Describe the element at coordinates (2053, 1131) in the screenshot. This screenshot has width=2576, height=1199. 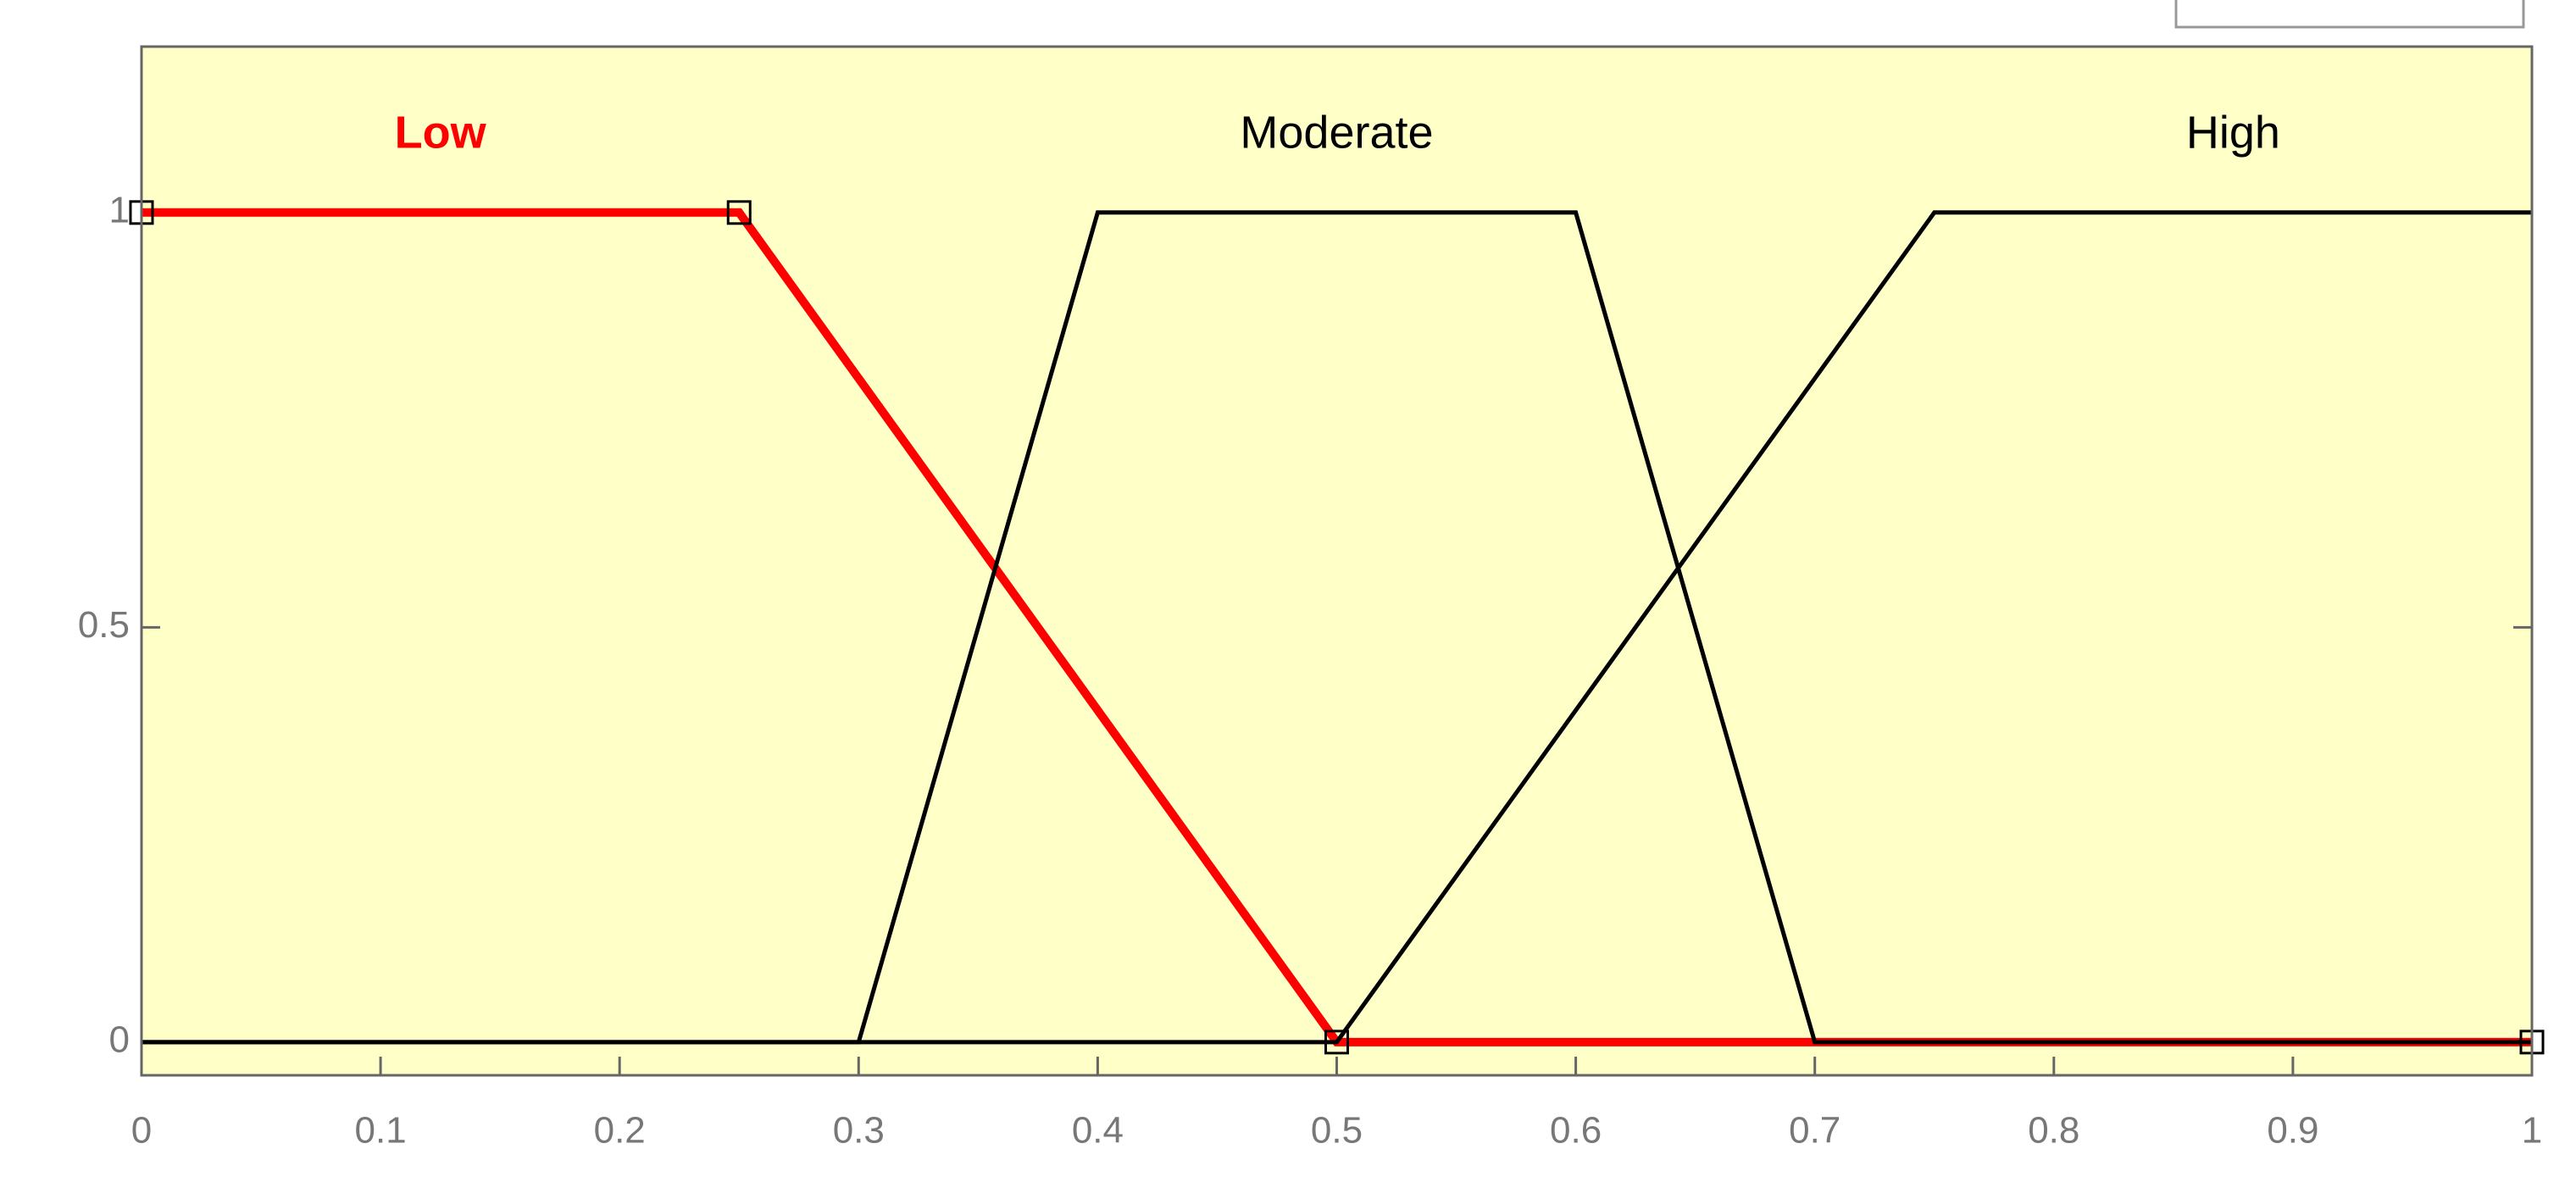
I see `x-tick-label: 0.8` at that location.